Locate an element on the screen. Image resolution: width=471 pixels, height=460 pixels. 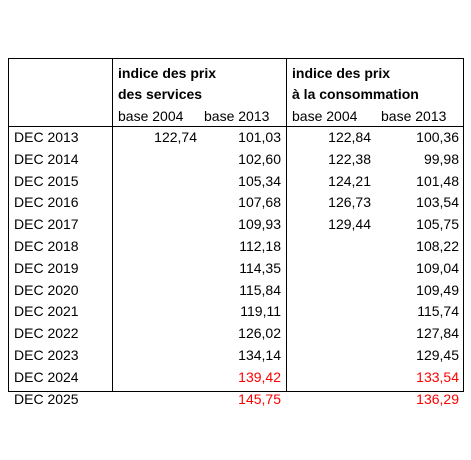
row-label: DEC 2025 is located at coordinates (46, 399).